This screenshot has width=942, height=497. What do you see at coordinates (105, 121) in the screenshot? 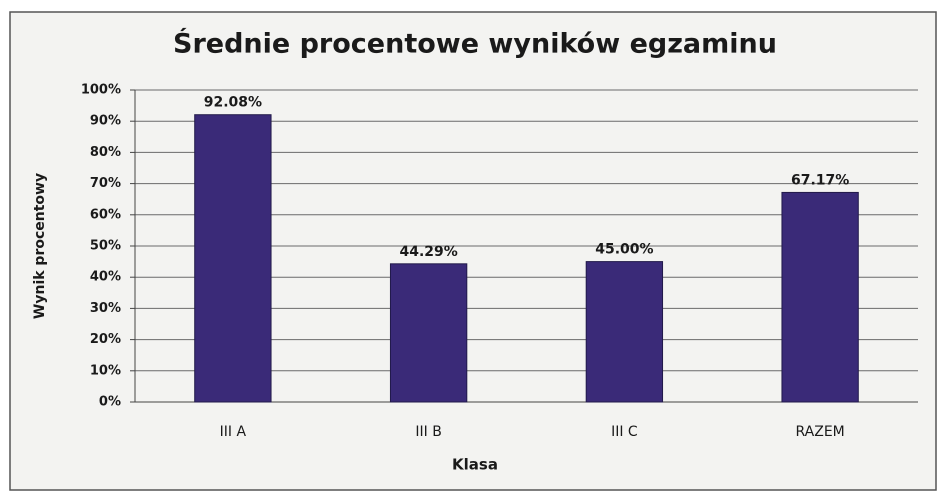
I see `y-tick-label: 90%` at bounding box center [105, 121].